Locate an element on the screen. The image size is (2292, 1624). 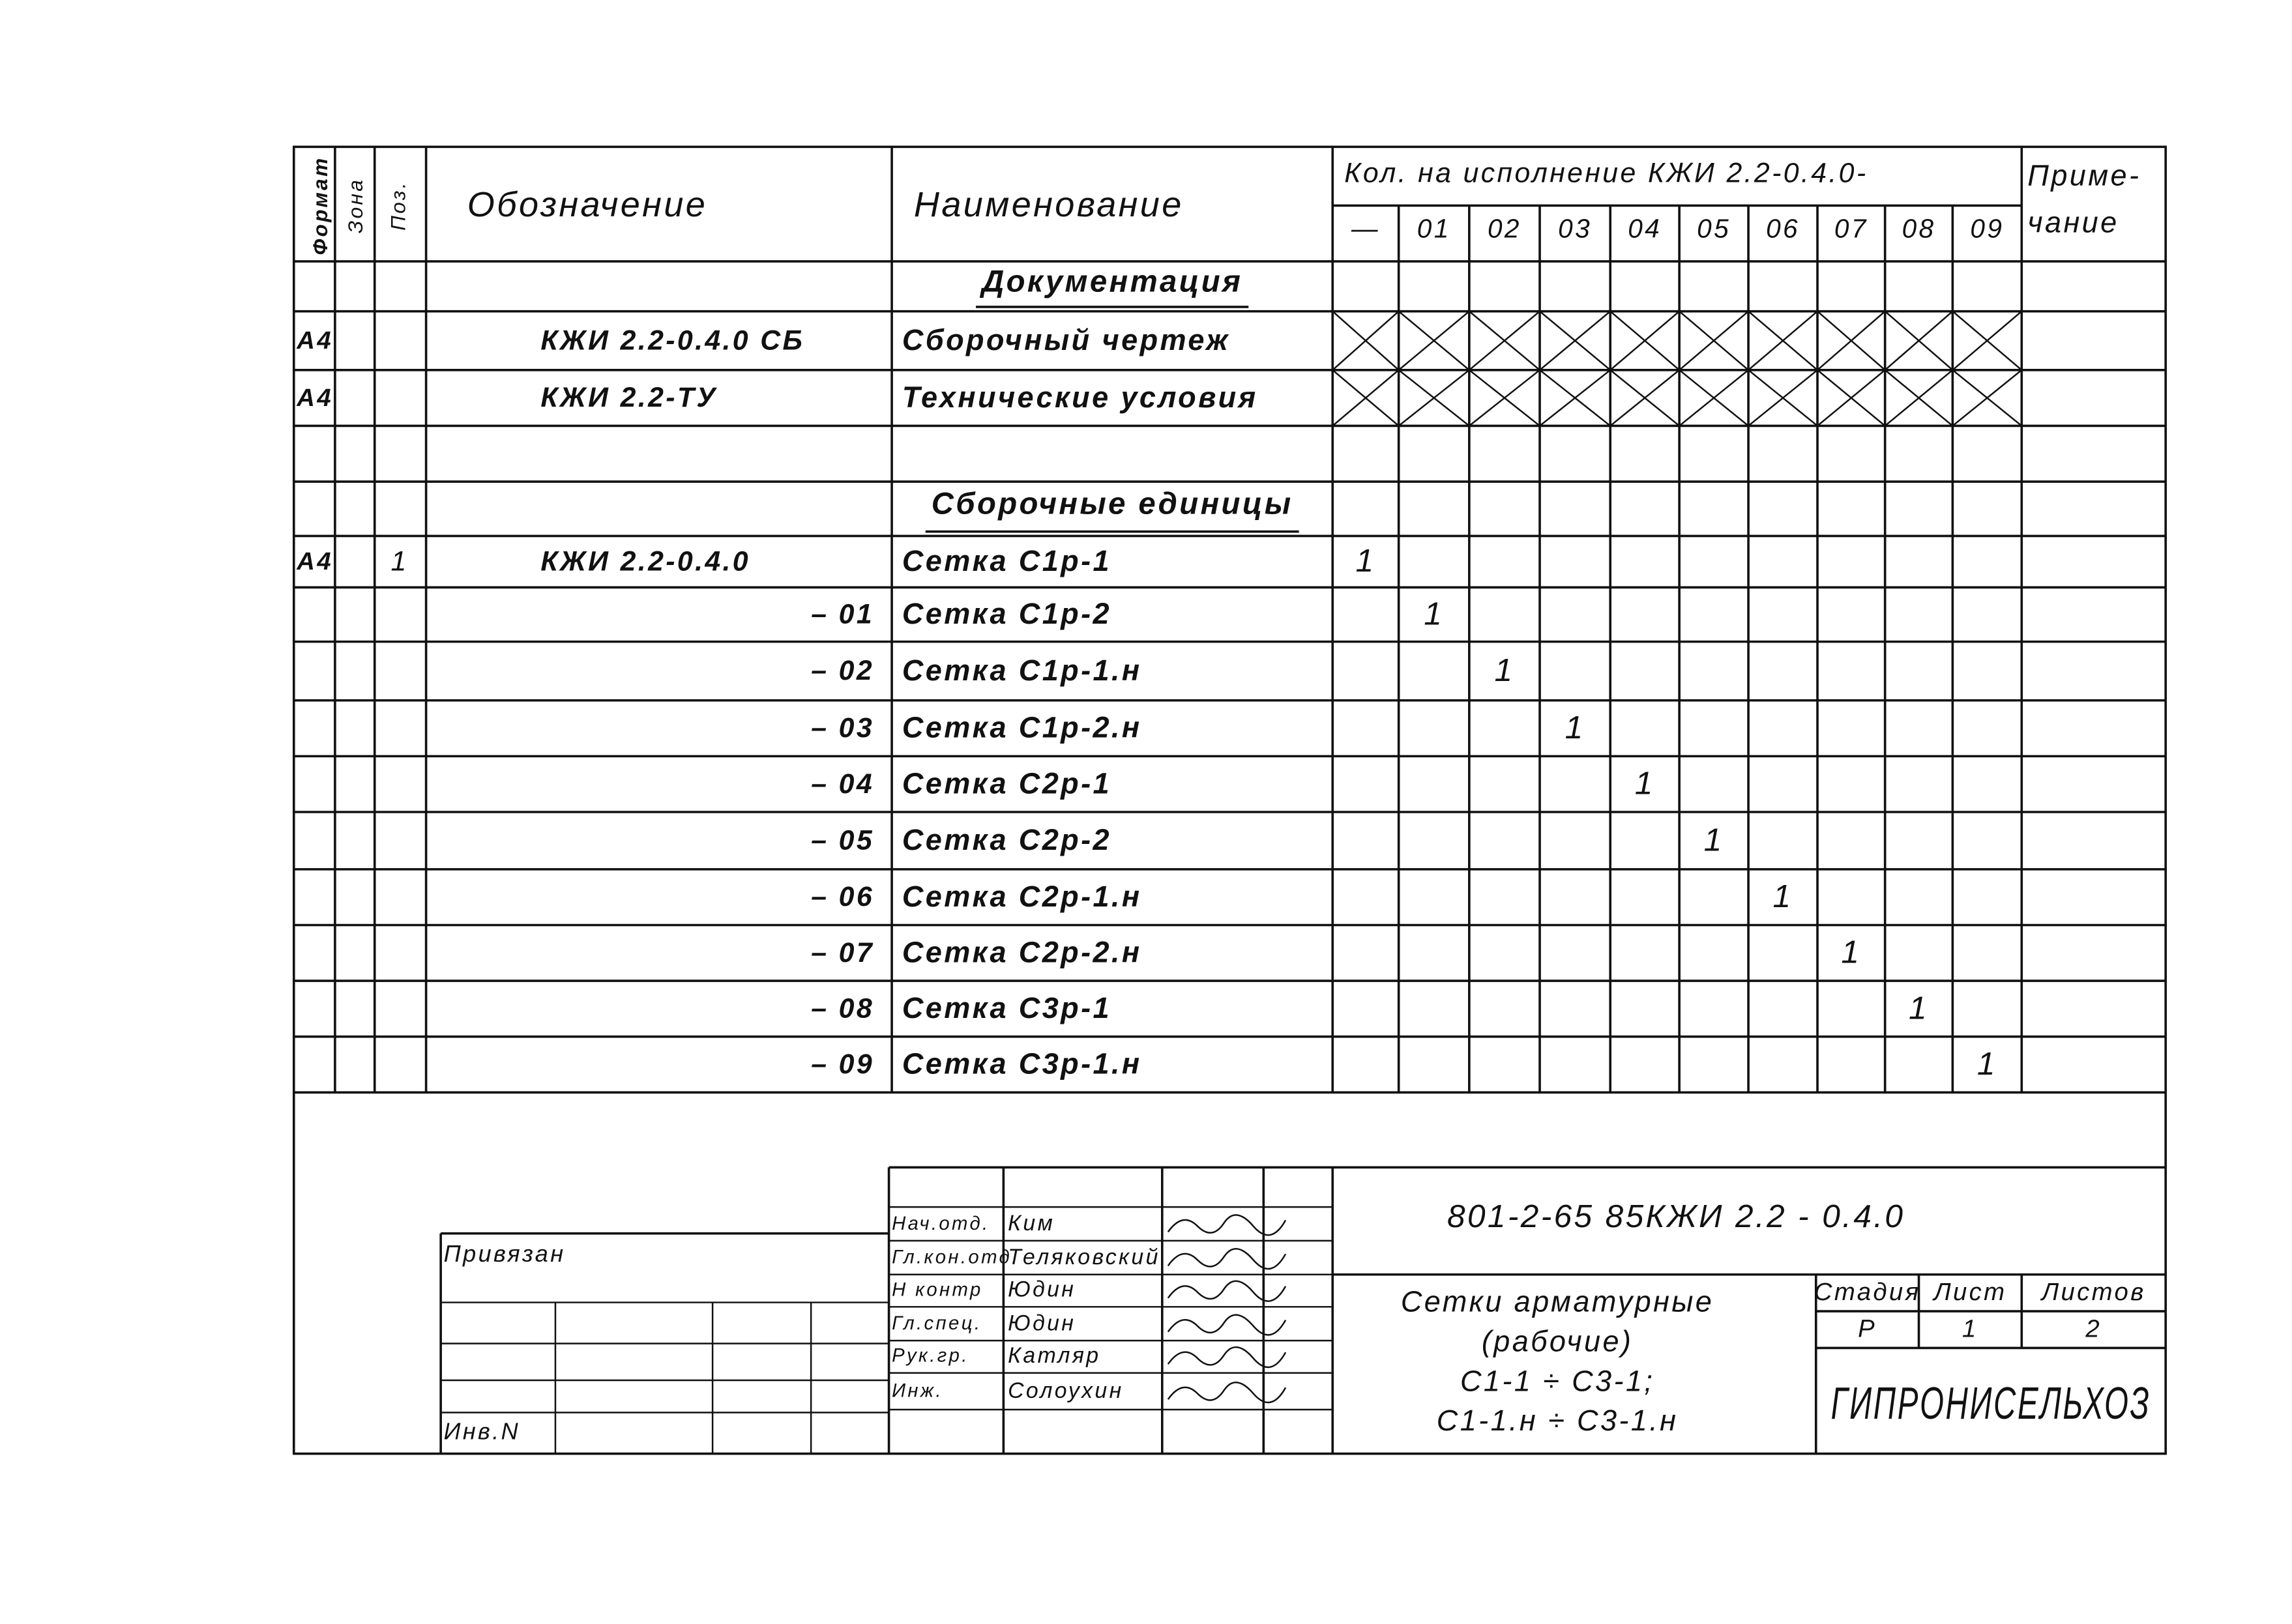
organization: ГИПРОНИСЕЛЬХОЗ is located at coordinates (1991, 1403).